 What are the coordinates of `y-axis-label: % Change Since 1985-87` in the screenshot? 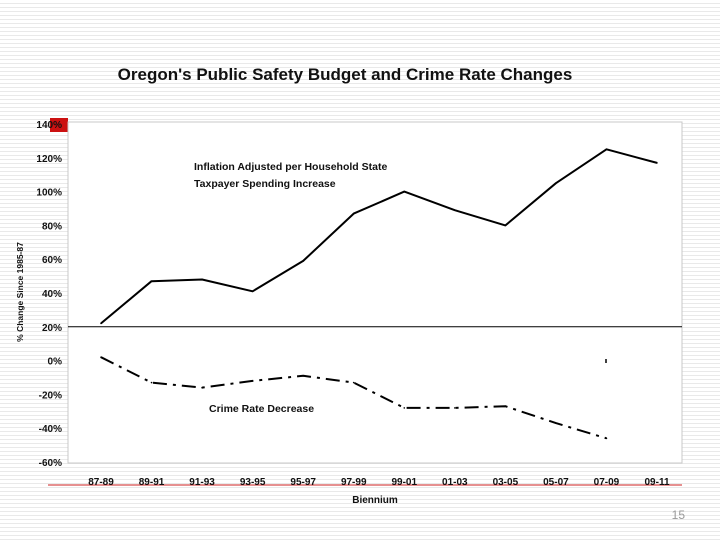 It's located at (20, 292).